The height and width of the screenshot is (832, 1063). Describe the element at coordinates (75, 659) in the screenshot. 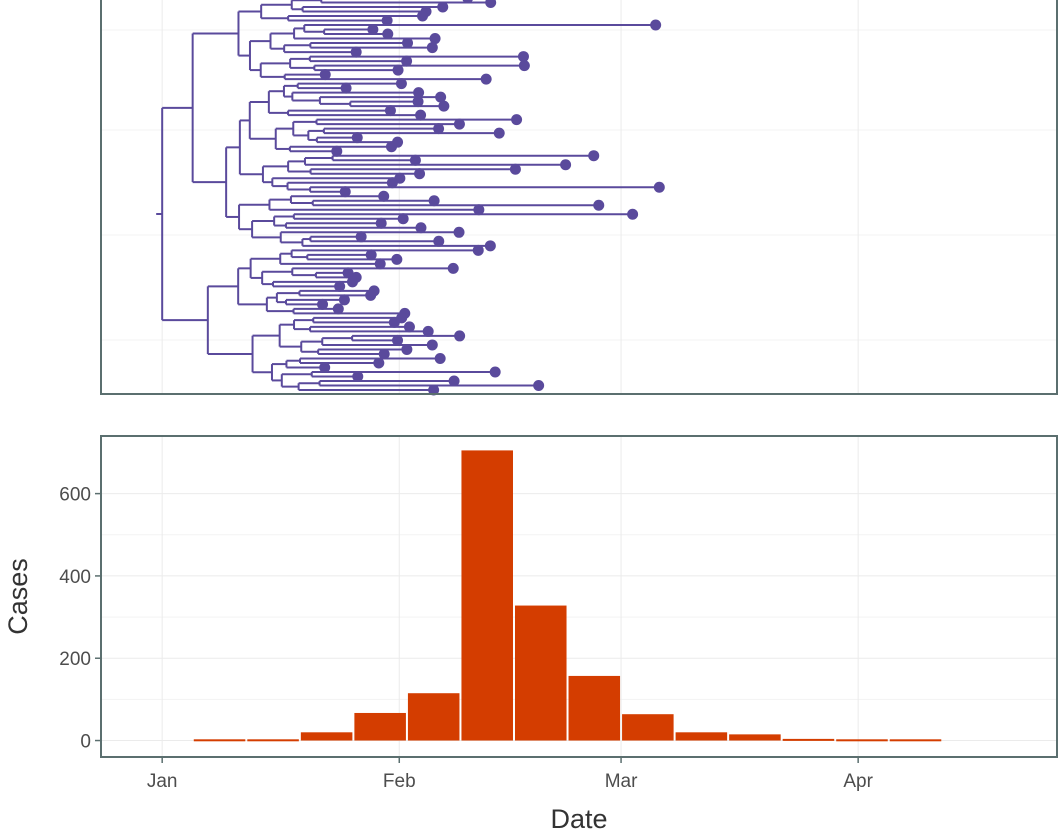

I see `y-tick-label: 200` at that location.